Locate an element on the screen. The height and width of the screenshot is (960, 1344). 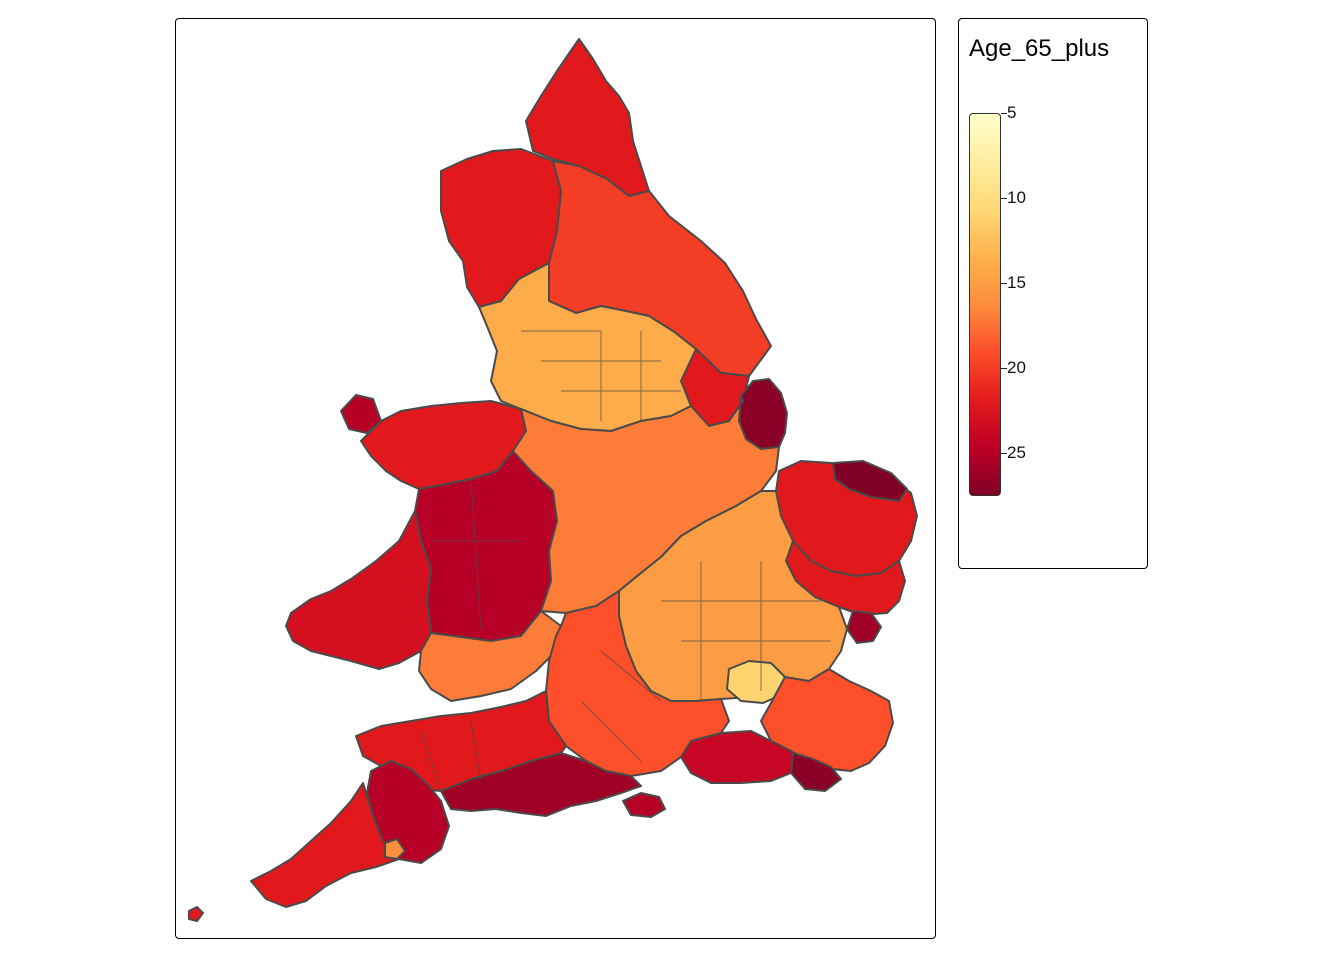
map-region-lancashire-merseyside-manchester-yorkshire is located at coordinates (587, 347).